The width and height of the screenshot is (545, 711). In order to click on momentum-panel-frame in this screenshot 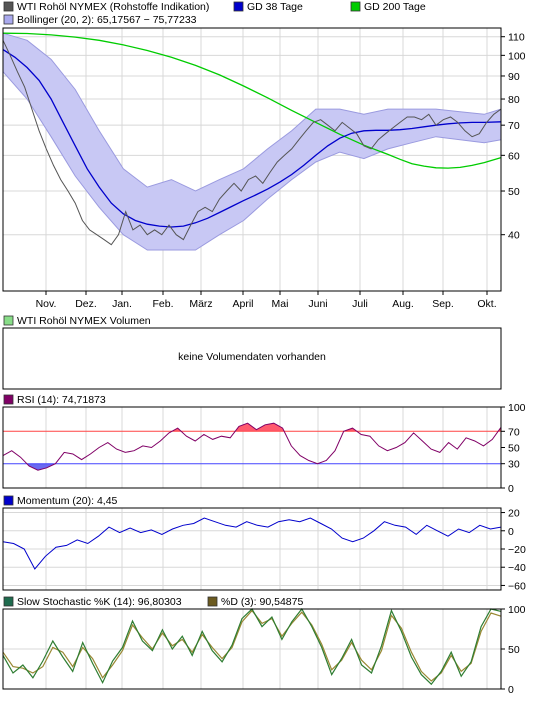, I will do `click(252, 549)`.